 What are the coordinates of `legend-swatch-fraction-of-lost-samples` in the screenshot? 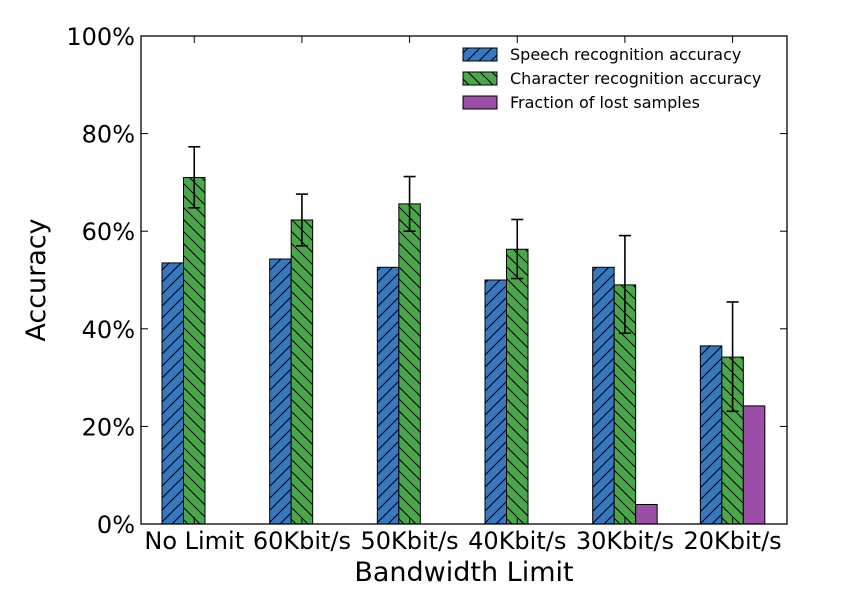 It's located at (480, 102).